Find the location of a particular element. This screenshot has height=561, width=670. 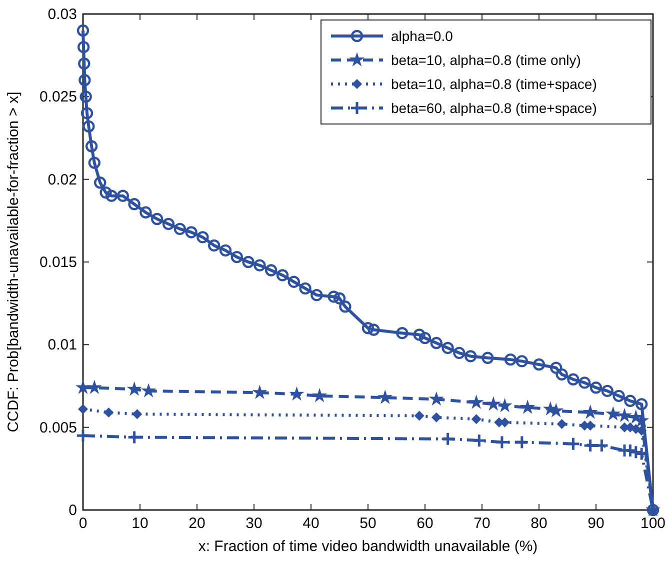

x-tick-label: 90 is located at coordinates (596, 523).